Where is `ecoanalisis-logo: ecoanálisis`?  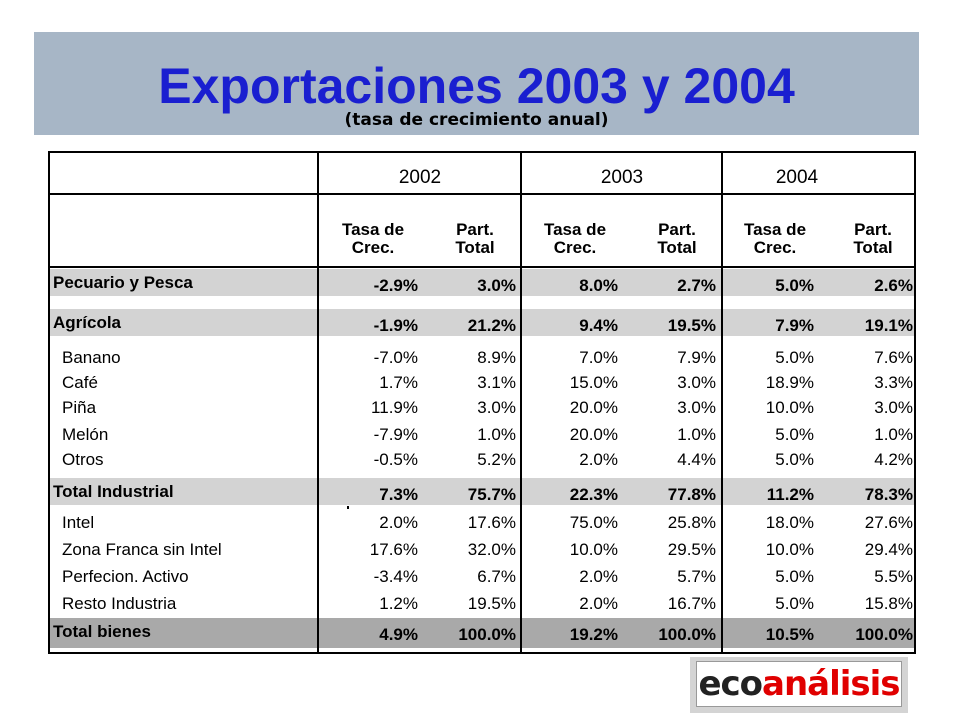
ecoanalisis-logo: ecoanálisis is located at coordinates (799, 685).